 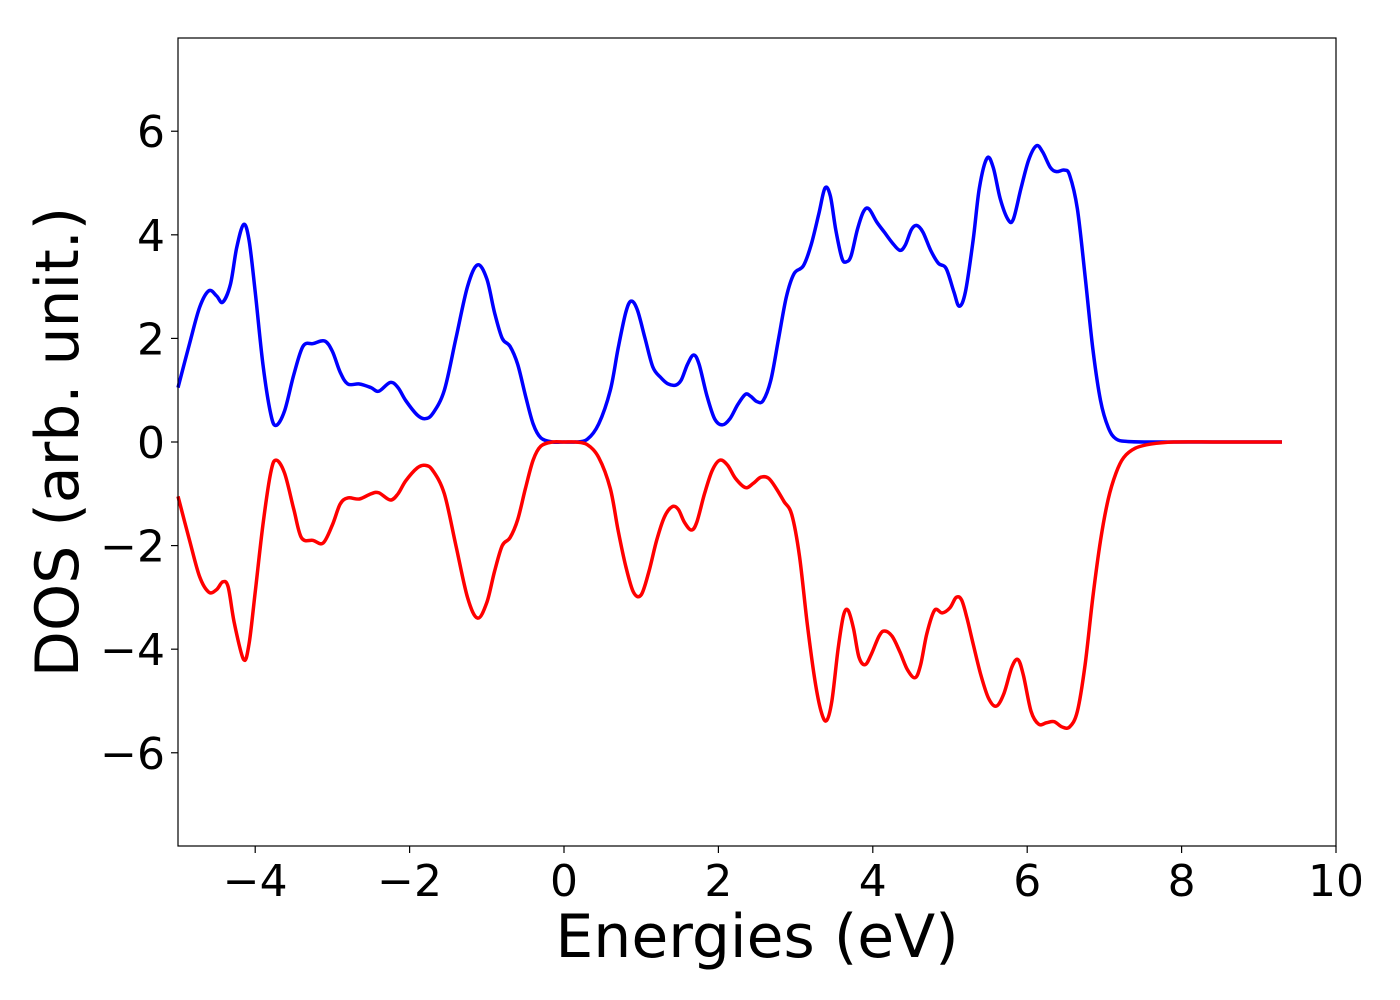 What do you see at coordinates (132, 754) in the screenshot?
I see `y-tick-label: −6` at bounding box center [132, 754].